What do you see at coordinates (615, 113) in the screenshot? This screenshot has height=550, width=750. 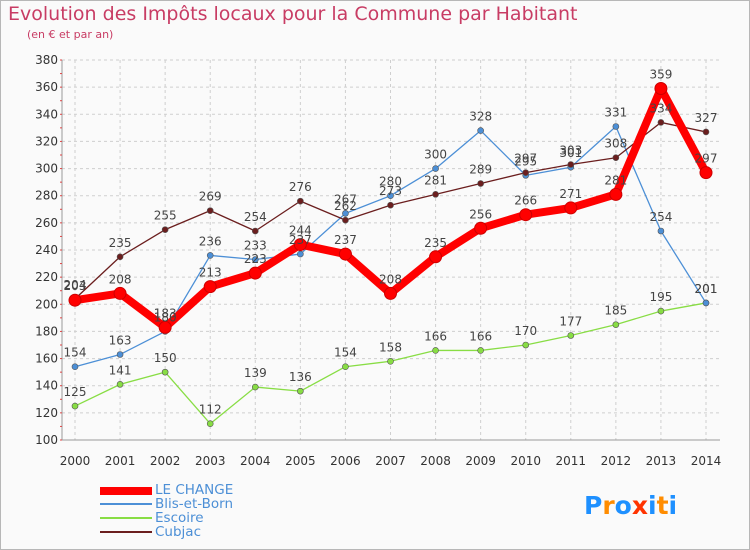 I see `data-label: 331` at bounding box center [615, 113].